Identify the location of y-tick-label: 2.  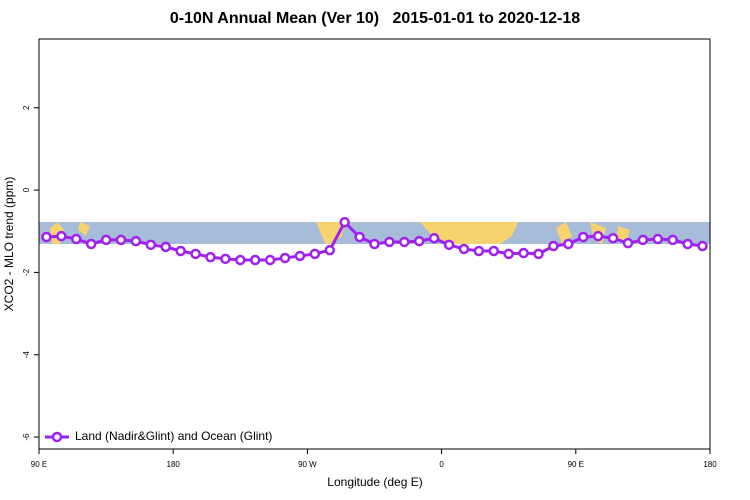
(26, 107).